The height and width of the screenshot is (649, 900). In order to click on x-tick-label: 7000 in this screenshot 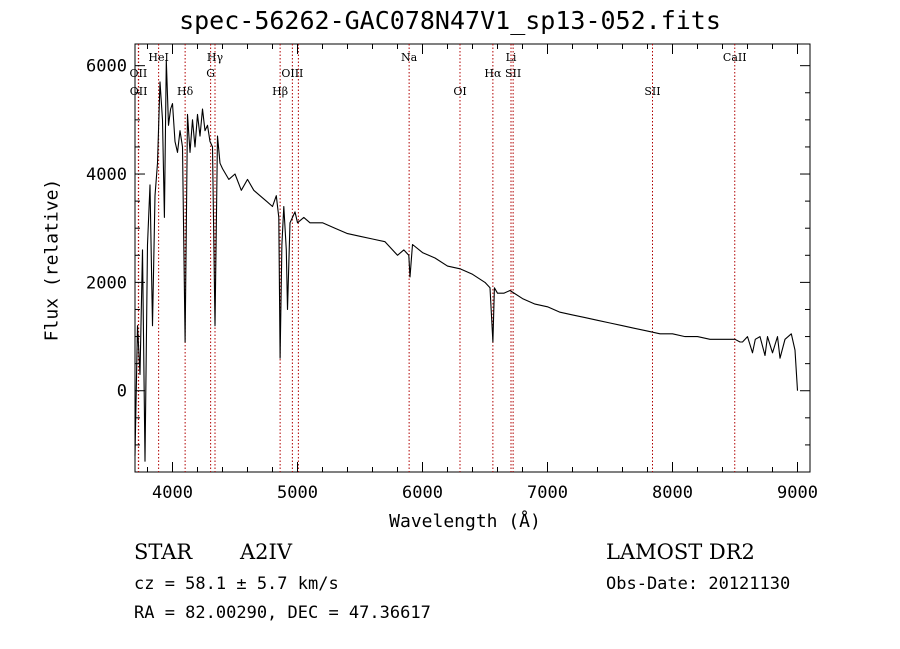, I will do `click(547, 493)`.